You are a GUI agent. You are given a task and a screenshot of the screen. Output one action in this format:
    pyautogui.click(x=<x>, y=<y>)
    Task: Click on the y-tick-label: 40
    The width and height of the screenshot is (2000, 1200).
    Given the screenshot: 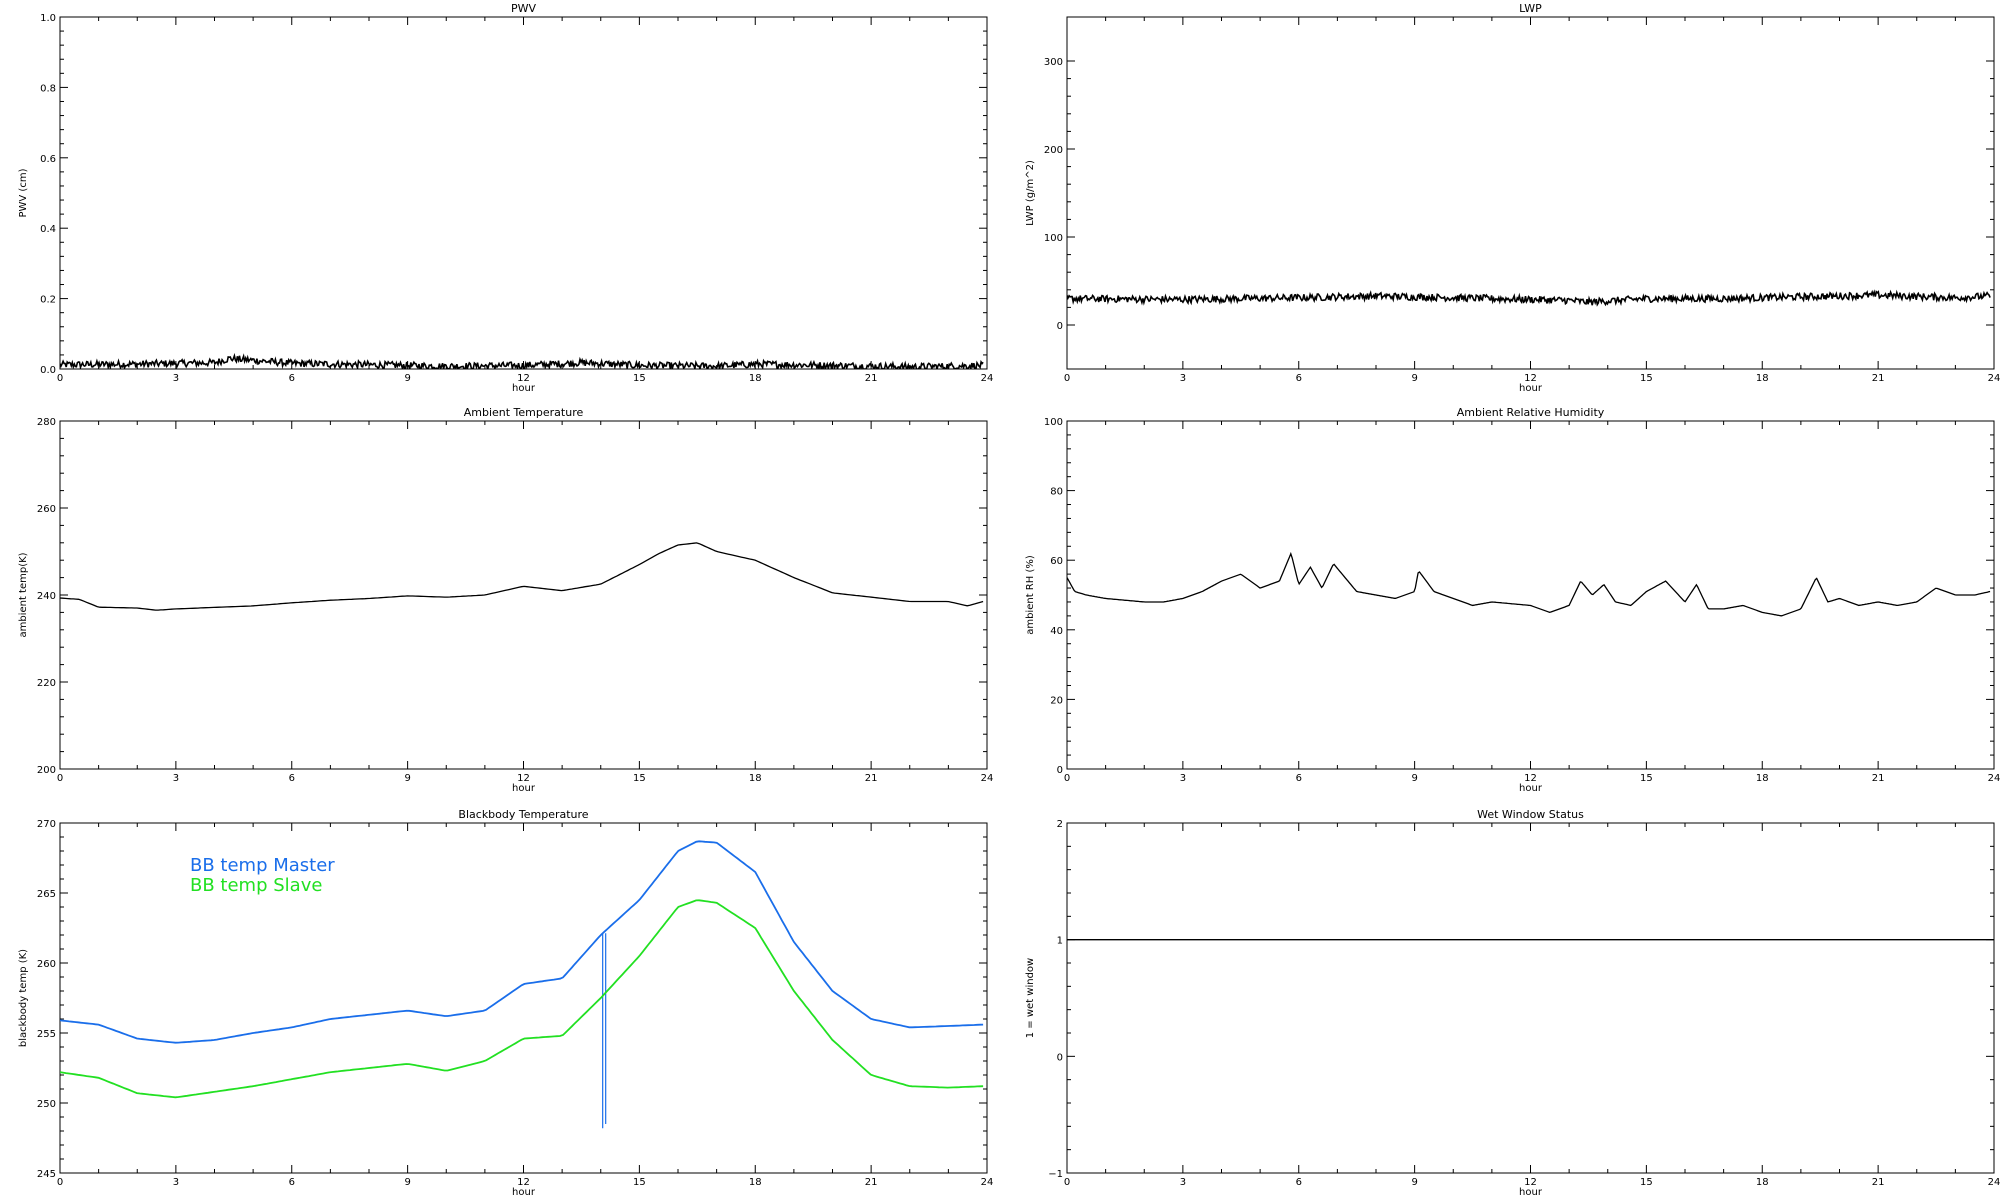 What is the action you would take?
    pyautogui.click(x=1056, y=631)
    